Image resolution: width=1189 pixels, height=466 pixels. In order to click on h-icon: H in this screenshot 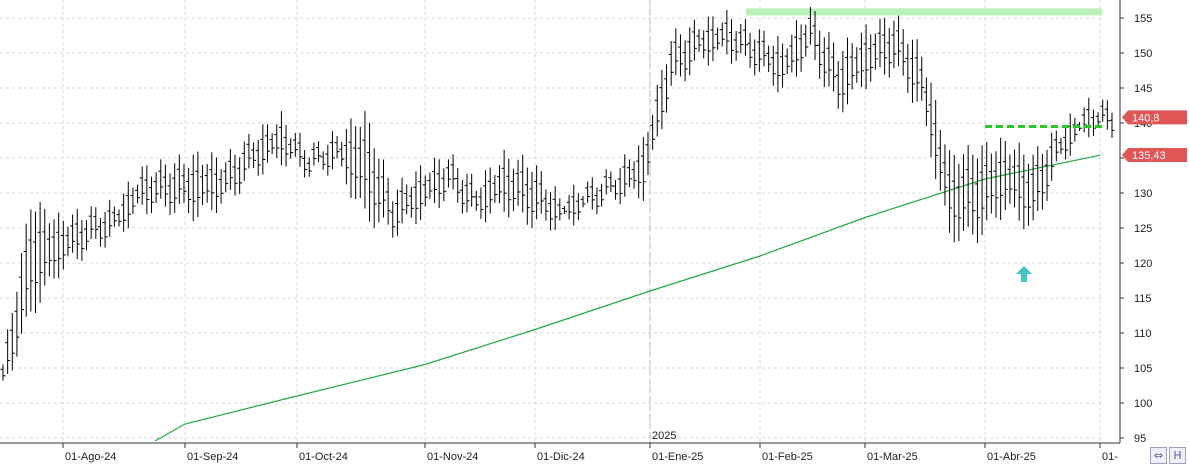, I will do `click(1177, 455)`.